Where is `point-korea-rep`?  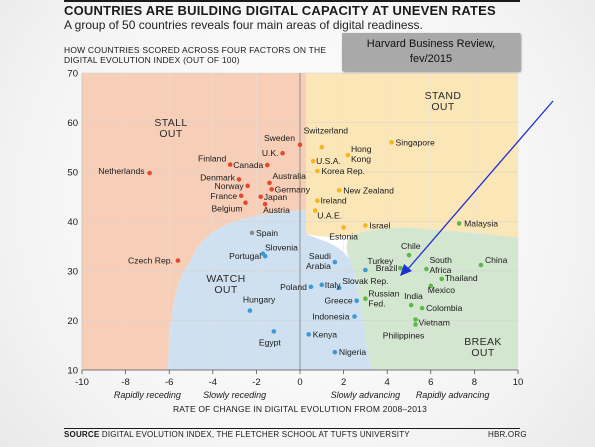 point-korea-rep is located at coordinates (317, 171).